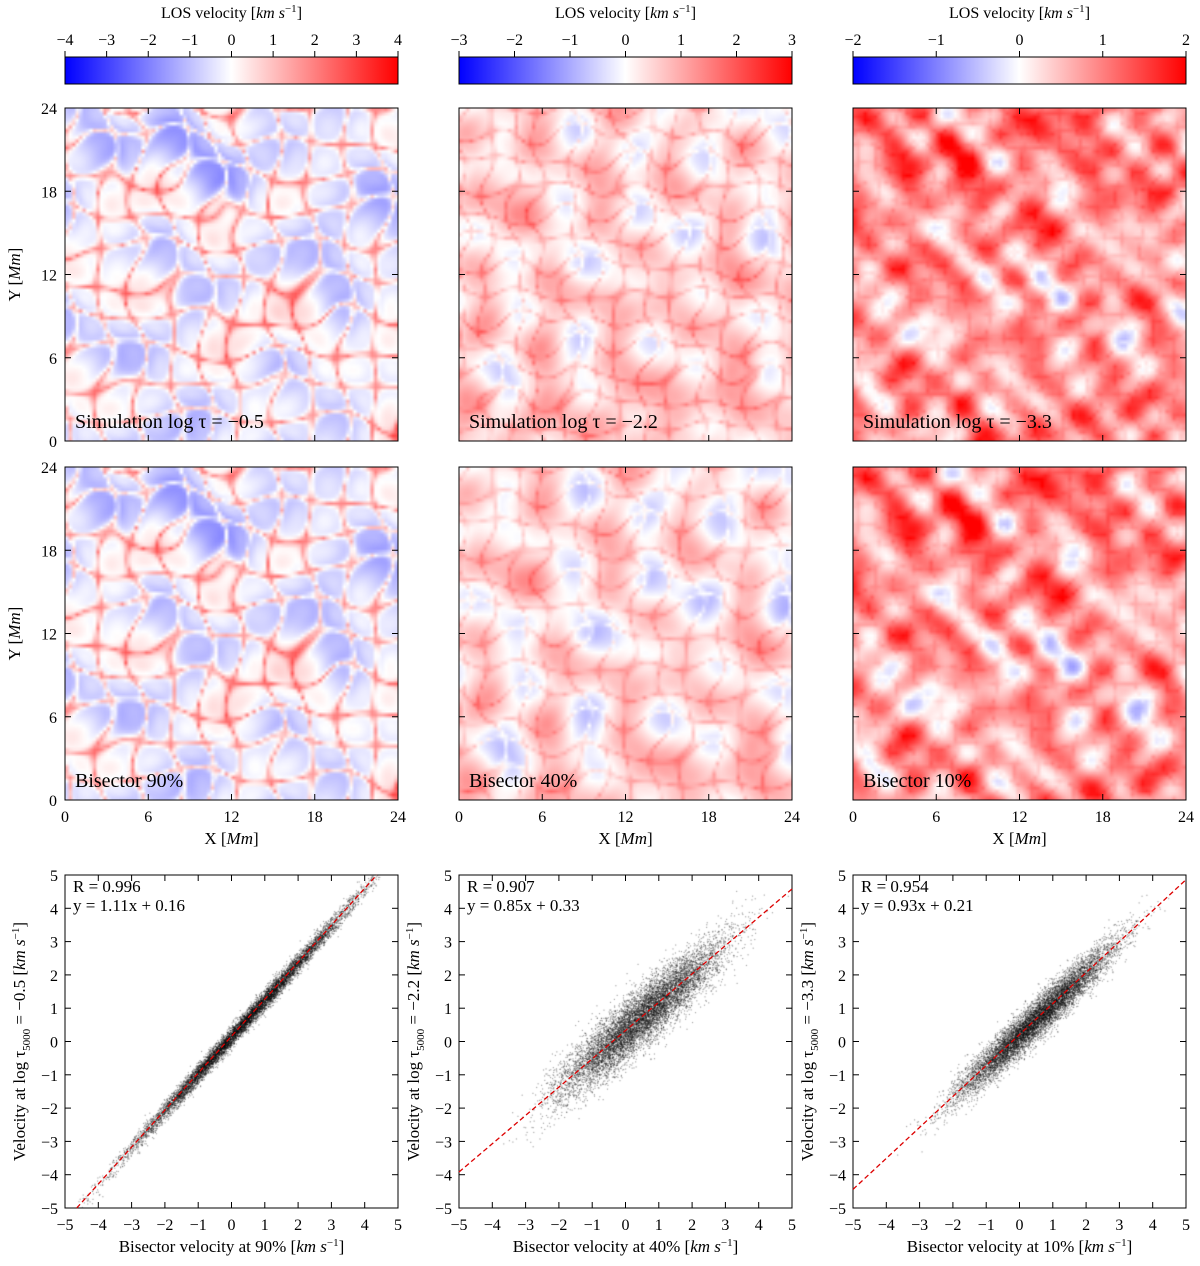 The height and width of the screenshot is (1266, 1200). What do you see at coordinates (21, 1041) in the screenshot?
I see `scatter-y-label-1: Velocity at log τ5000 = −0.5 [km s−1]` at bounding box center [21, 1041].